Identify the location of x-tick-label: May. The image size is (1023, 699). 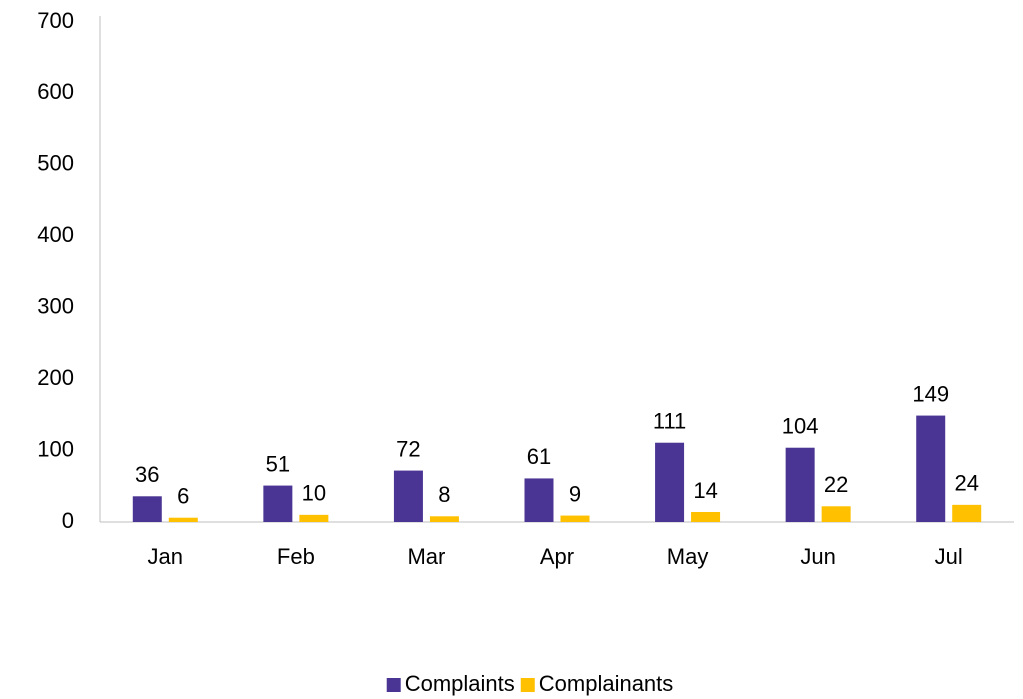
(688, 556).